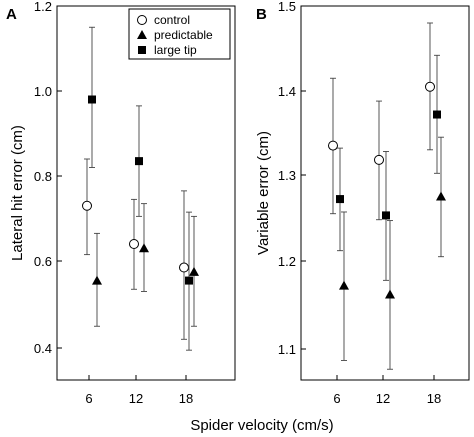 The width and height of the screenshot is (474, 437). Describe the element at coordinates (139, 390) in the screenshot. I see `panel-a-x-axis: 6 12 18` at that location.